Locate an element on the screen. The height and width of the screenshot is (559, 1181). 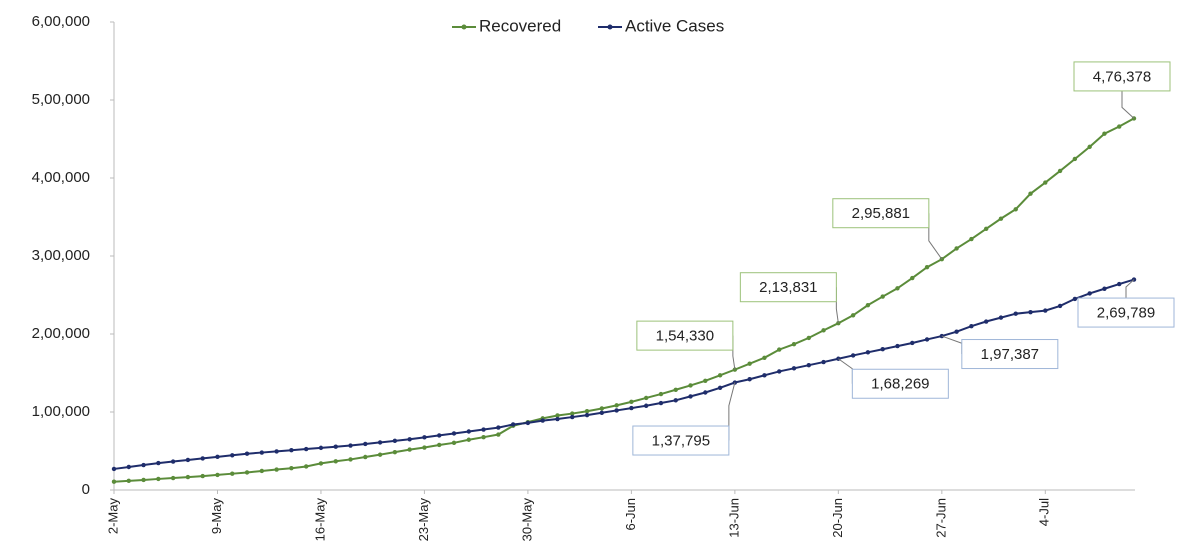
x-tick-label: 4-Jul is located at coordinates (1044, 512).